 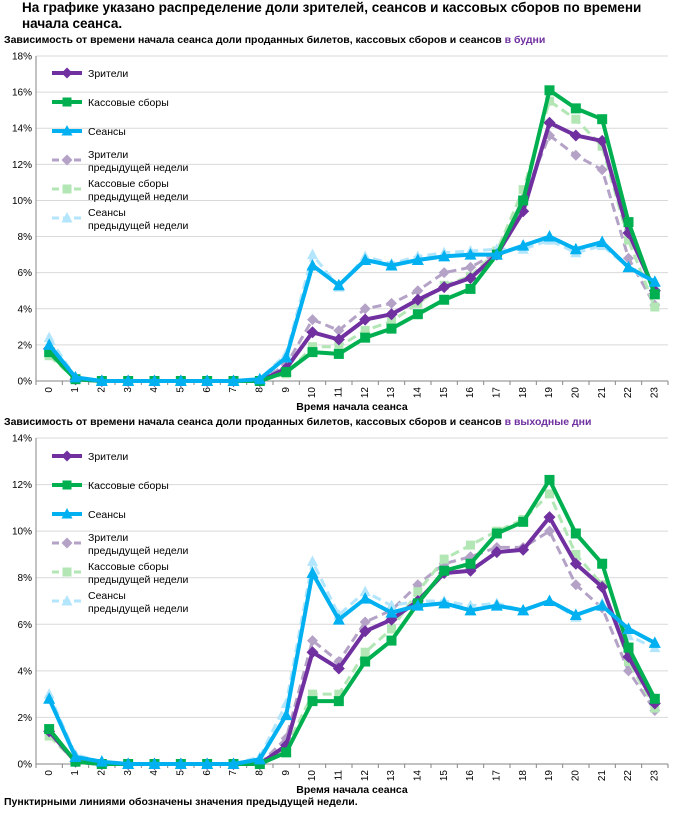 What do you see at coordinates (444, 393) in the screenshot?
I see `c1-xtick-label: 15` at bounding box center [444, 393].